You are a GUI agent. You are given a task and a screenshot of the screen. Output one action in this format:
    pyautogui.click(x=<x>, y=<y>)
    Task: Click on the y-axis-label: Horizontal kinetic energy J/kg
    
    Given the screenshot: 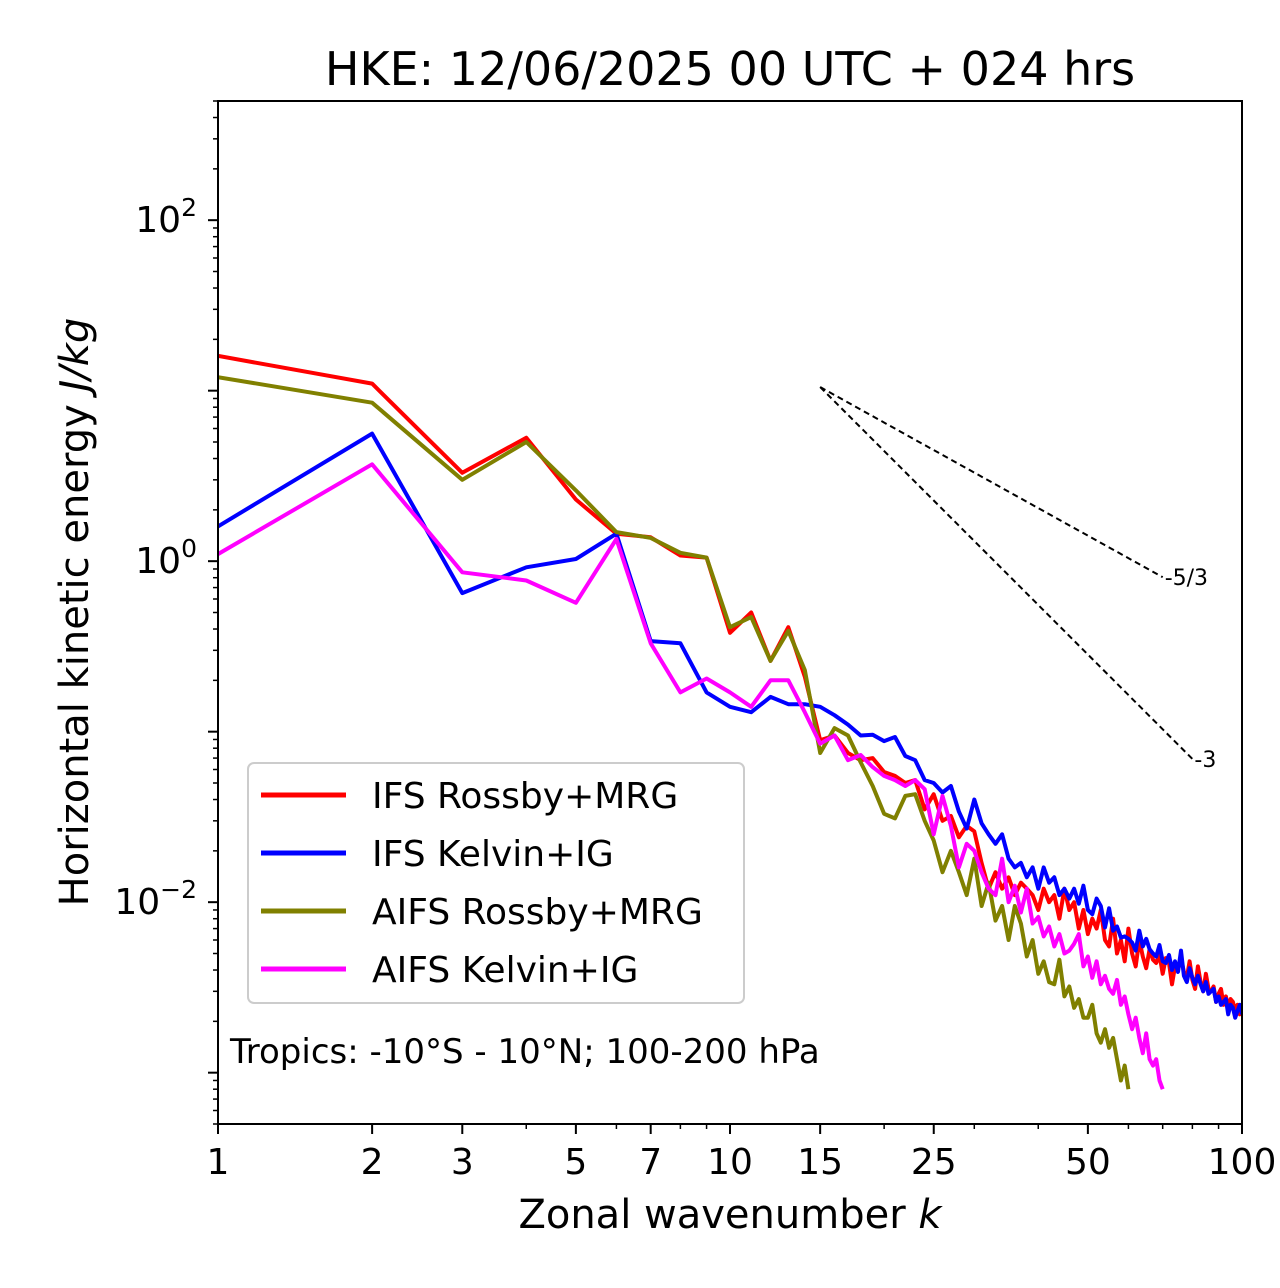 What is the action you would take?
    pyautogui.click(x=75, y=612)
    